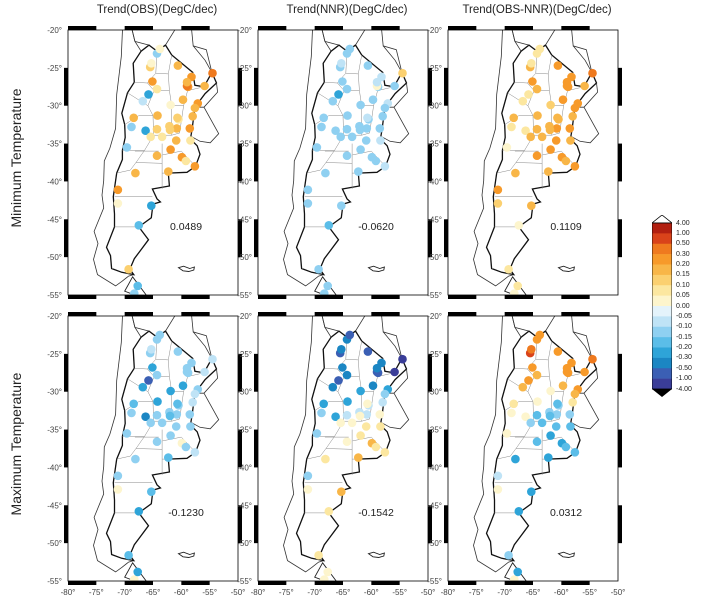 The image size is (704, 601). I want to click on colorbar-label: -0.15, so click(684, 337).